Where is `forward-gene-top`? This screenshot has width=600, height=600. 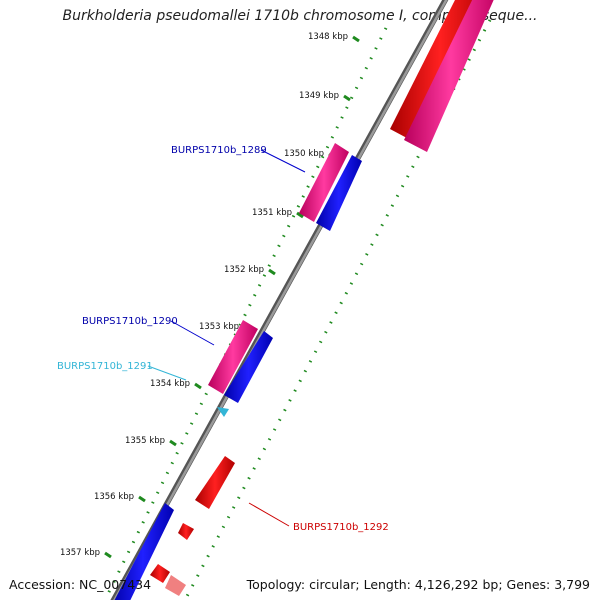 forward-gene-top is located at coordinates (451, 76).